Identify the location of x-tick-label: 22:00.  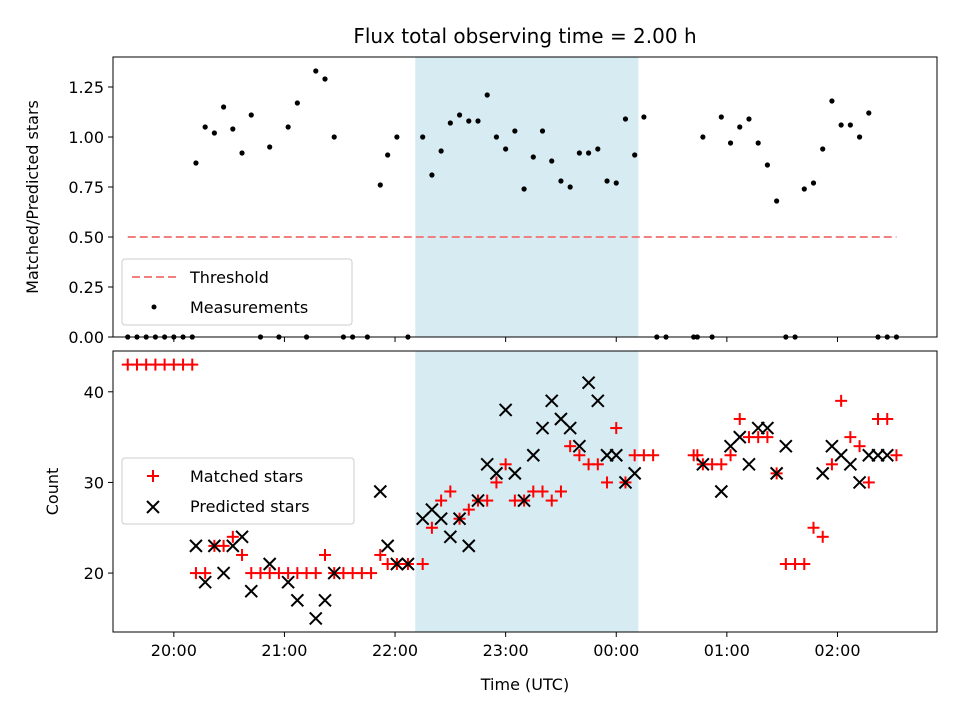
(395, 650).